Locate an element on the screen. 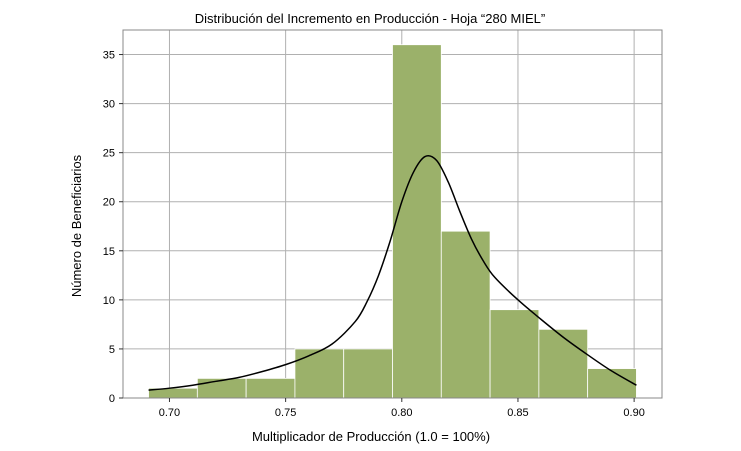 This screenshot has width=741, height=451. y-tick-label: 15 is located at coordinates (109, 252).